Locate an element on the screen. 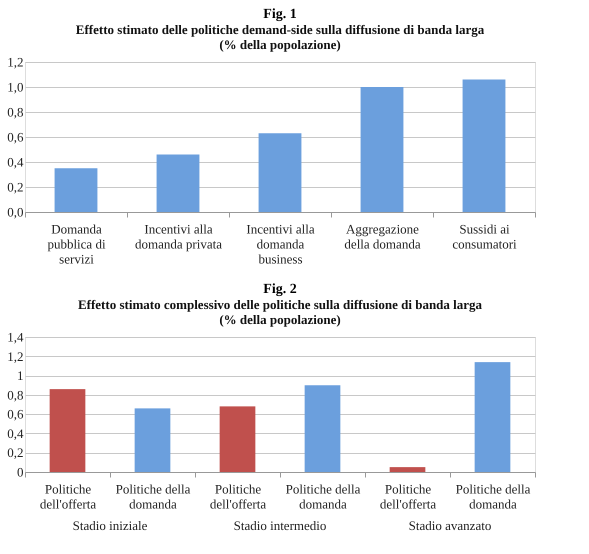  y-tick-label: 1 is located at coordinates (20, 376).